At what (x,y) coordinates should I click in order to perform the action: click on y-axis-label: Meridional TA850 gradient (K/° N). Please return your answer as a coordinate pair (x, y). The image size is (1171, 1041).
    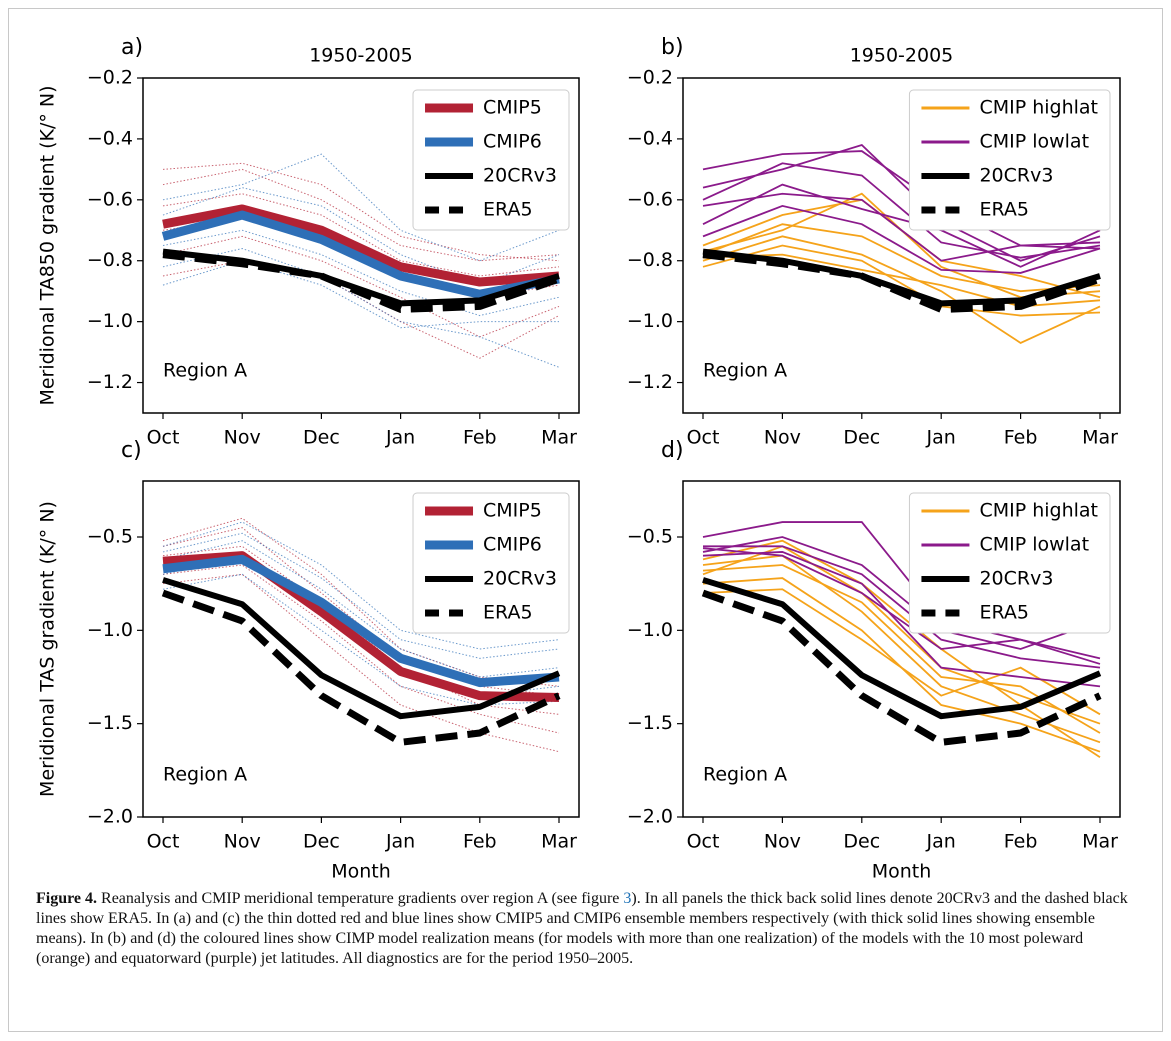
    Looking at the image, I should click on (48, 245).